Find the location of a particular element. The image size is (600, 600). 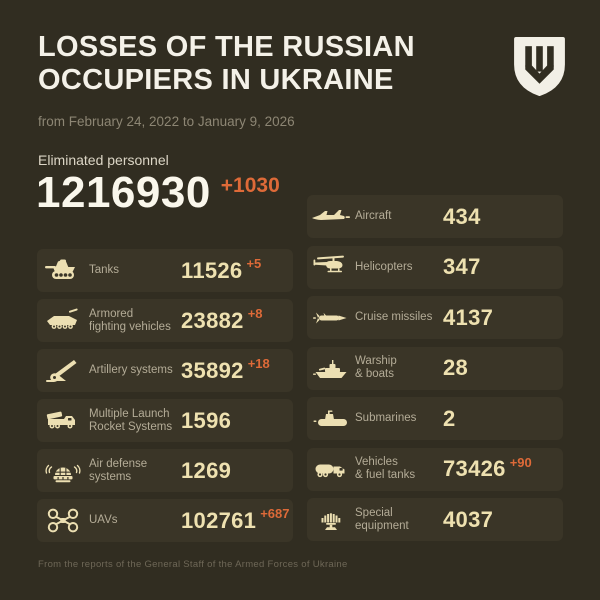

helicopter-icon is located at coordinates (331, 267).